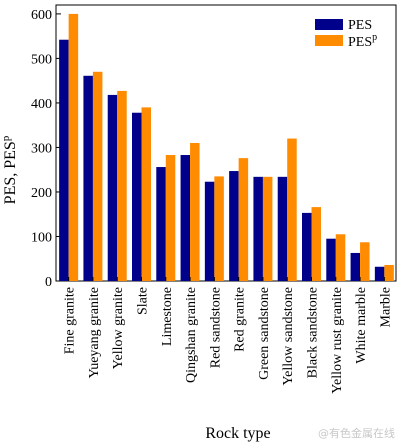 Image resolution: width=400 pixels, height=442 pixels. What do you see at coordinates (191, 335) in the screenshot?
I see `x-tick-label-qingshan-granite: Qingshan granite` at bounding box center [191, 335].